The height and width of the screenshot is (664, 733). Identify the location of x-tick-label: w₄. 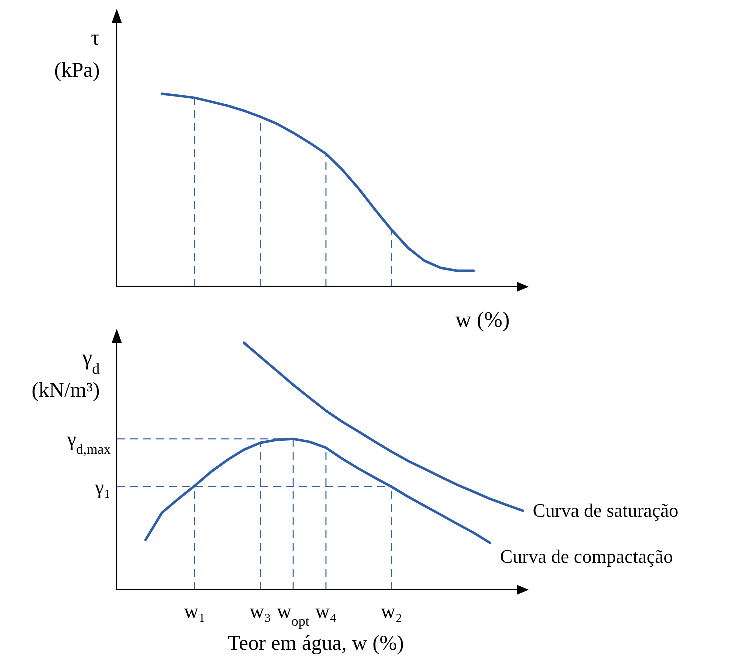
(326, 612).